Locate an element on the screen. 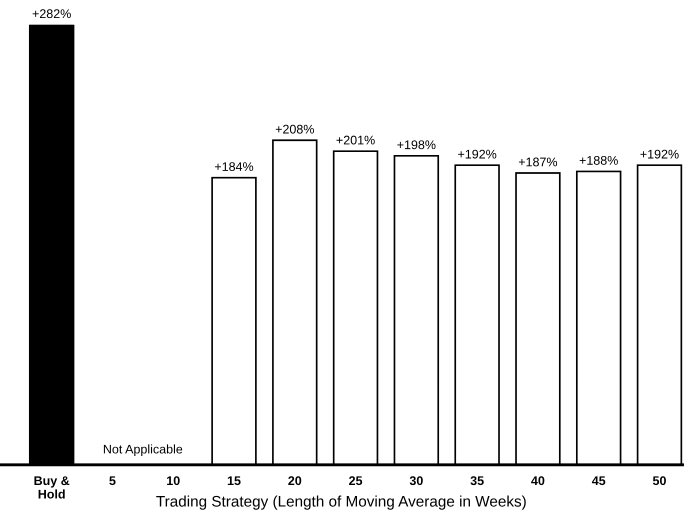 This screenshot has height=527, width=686. x-tick-label: 20 is located at coordinates (295, 481).